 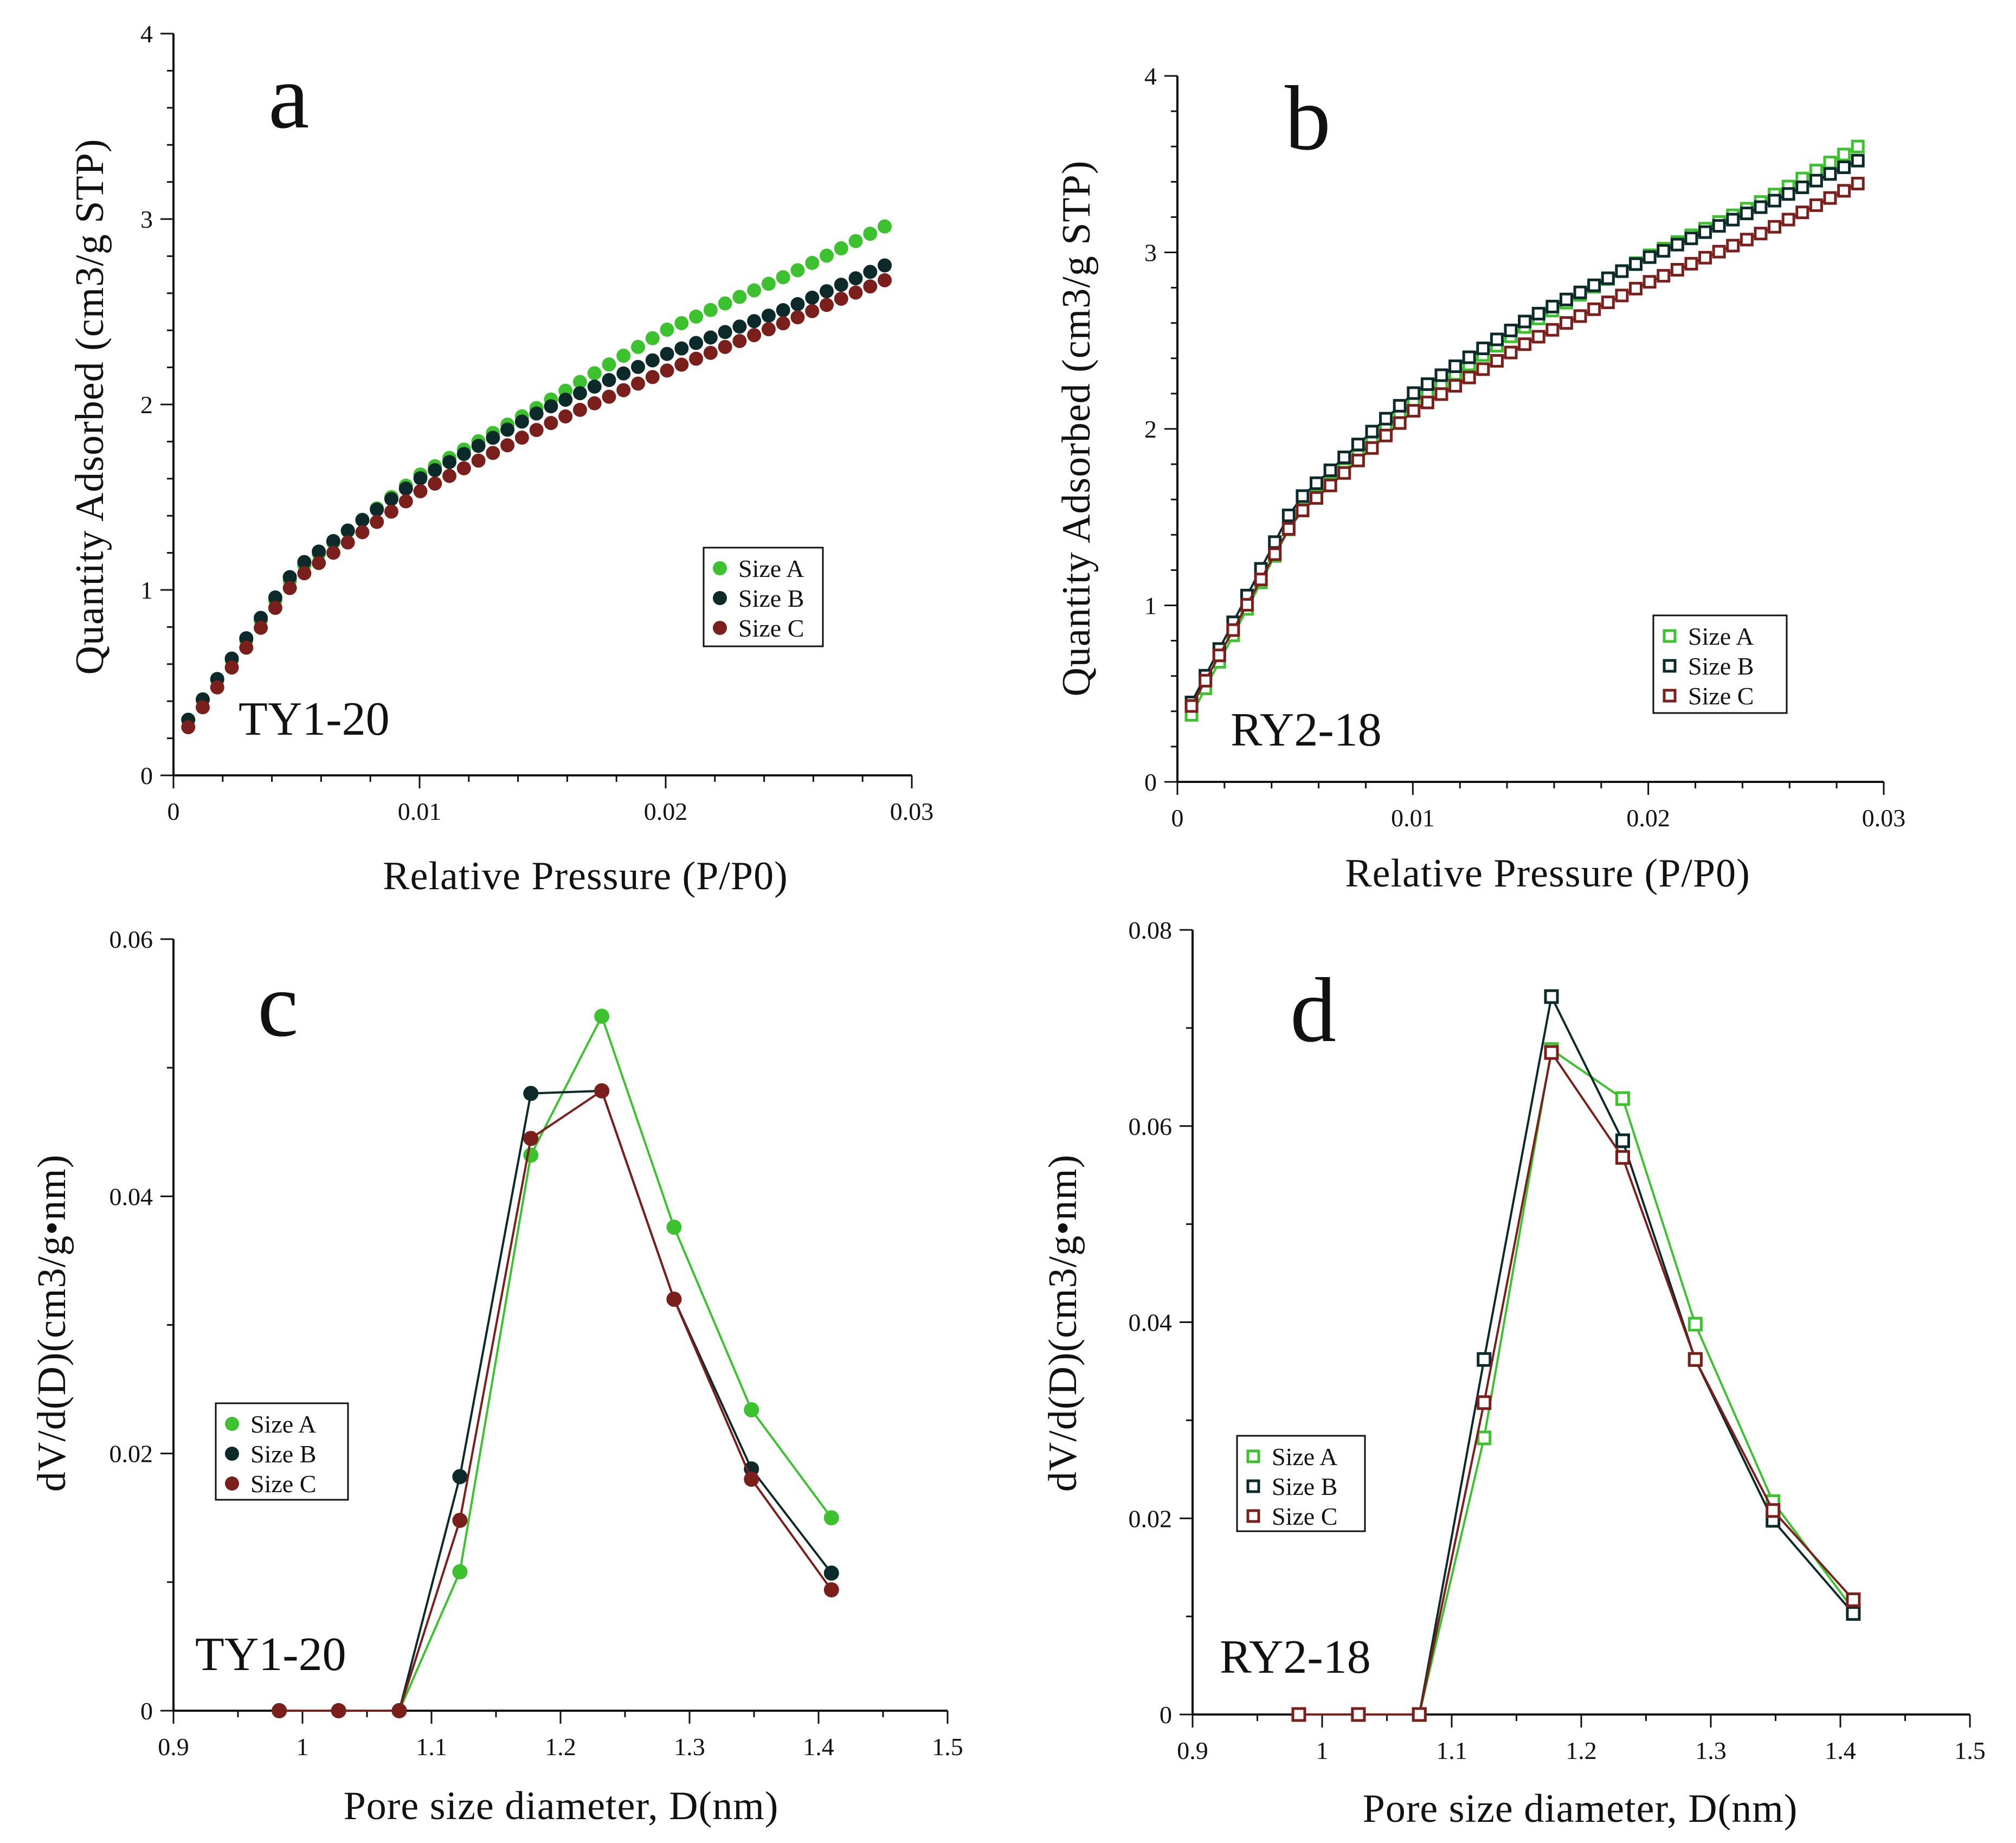 I want to click on legend-label: Size C, so click(x=1721, y=696).